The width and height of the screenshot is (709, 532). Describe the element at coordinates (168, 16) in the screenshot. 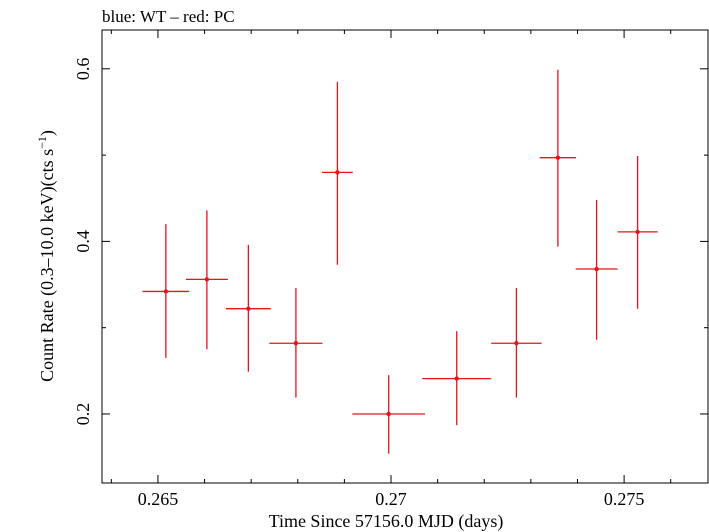

I see `chart-title: blue: WT – red: PC` at that location.